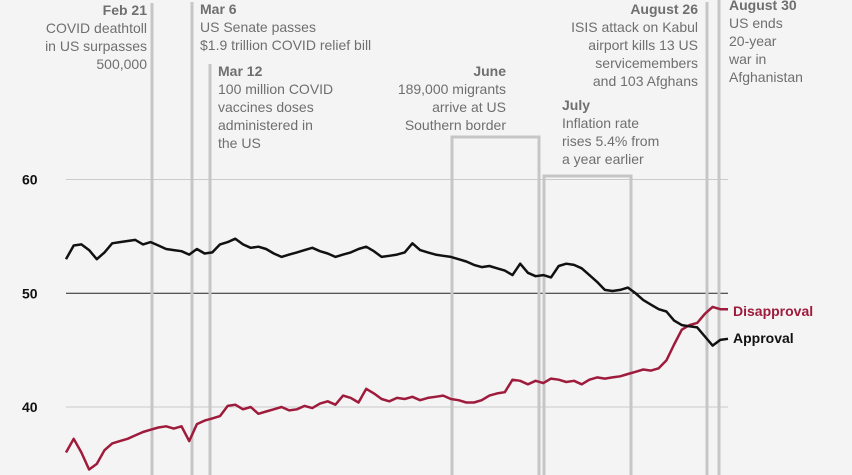 The width and height of the screenshot is (852, 475). What do you see at coordinates (747, 59) in the screenshot?
I see `annotation-text-aug30: war in` at bounding box center [747, 59].